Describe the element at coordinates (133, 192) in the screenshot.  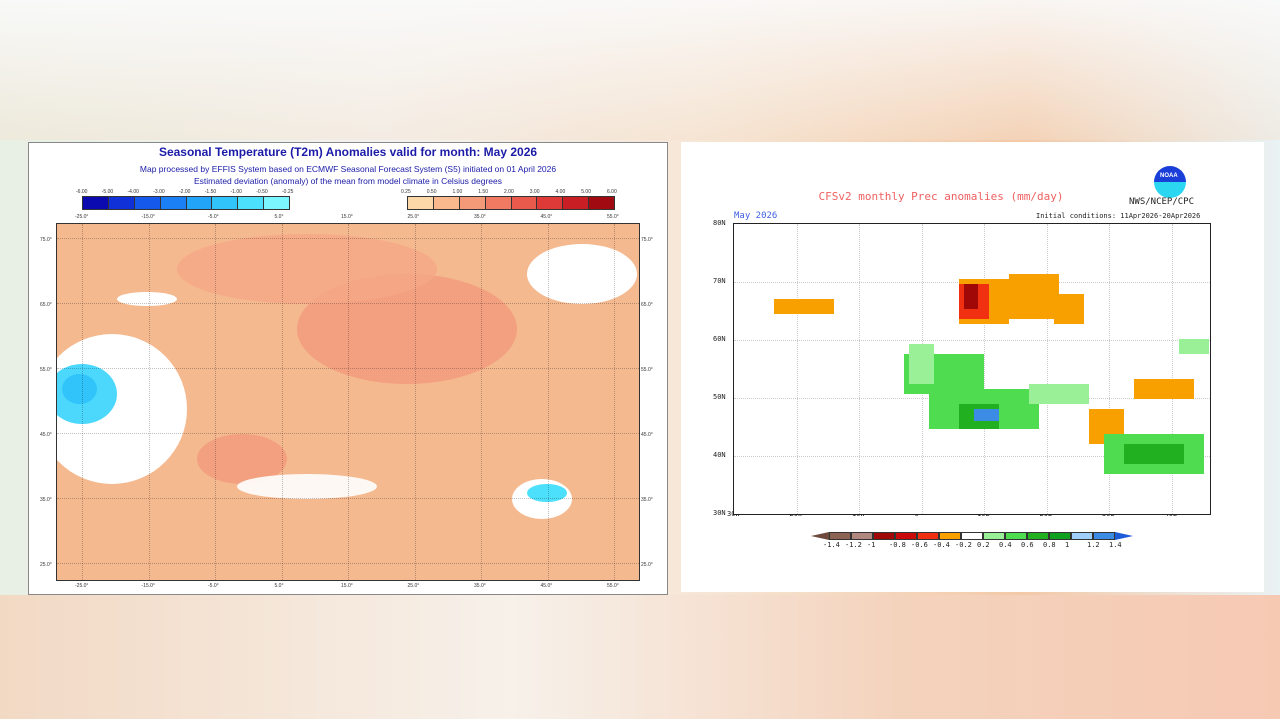
I see `neg-colorbar-label: -4.00` at that location.